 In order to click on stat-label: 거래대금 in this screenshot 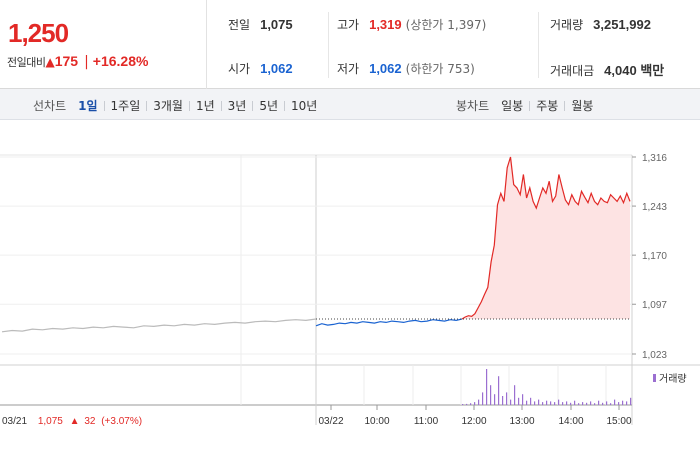, I will do `click(572, 71)`.